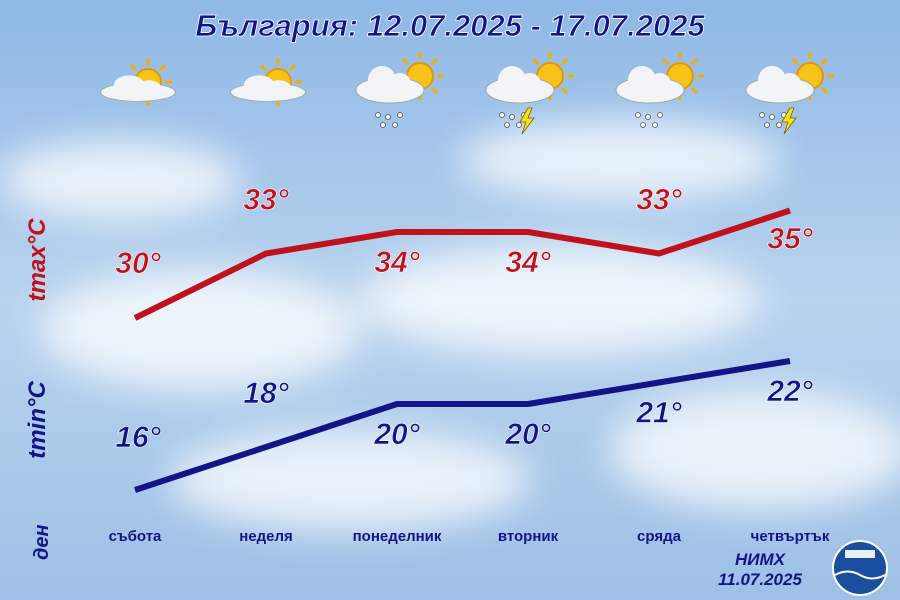 The height and width of the screenshot is (600, 900). What do you see at coordinates (37, 260) in the screenshot?
I see `legend-label: tmax°C` at bounding box center [37, 260].